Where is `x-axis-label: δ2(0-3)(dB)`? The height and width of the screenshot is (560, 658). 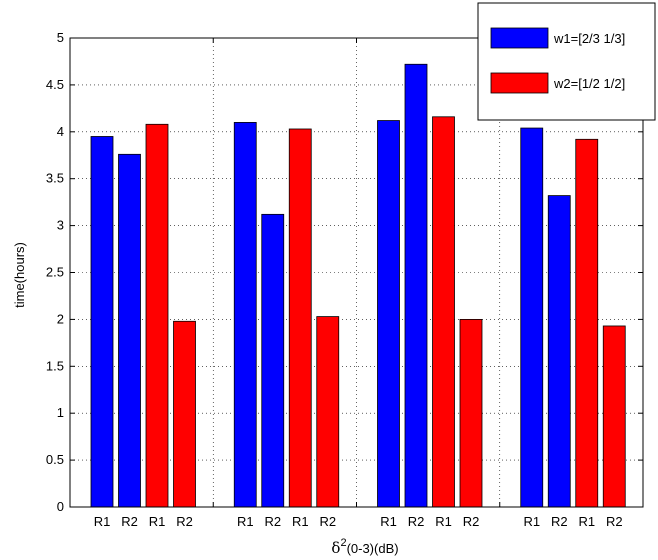 x-axis-label: δ2(0-3)(dB) is located at coordinates (364, 547).